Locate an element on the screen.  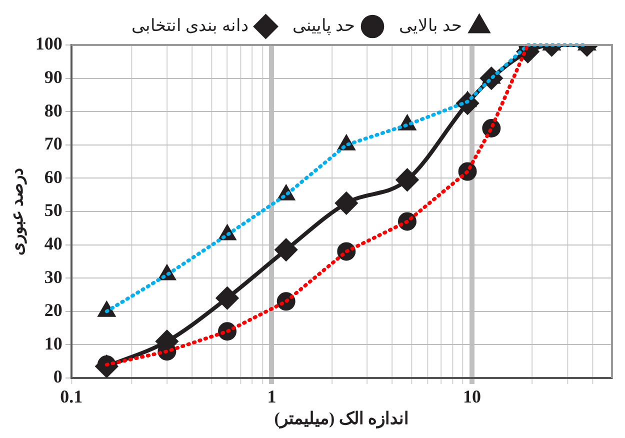
y-tick-label: 80 is located at coordinates (53, 110).